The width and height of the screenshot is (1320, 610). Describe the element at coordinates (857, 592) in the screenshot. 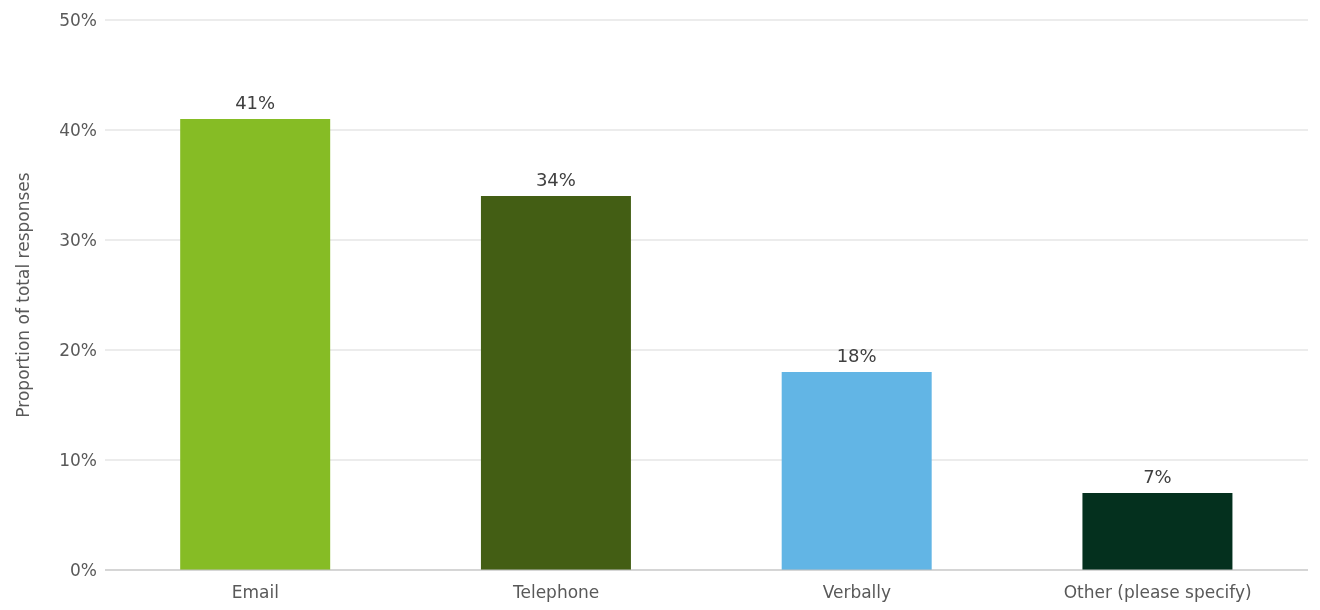

I see `x-tick-label: Verbally` at that location.